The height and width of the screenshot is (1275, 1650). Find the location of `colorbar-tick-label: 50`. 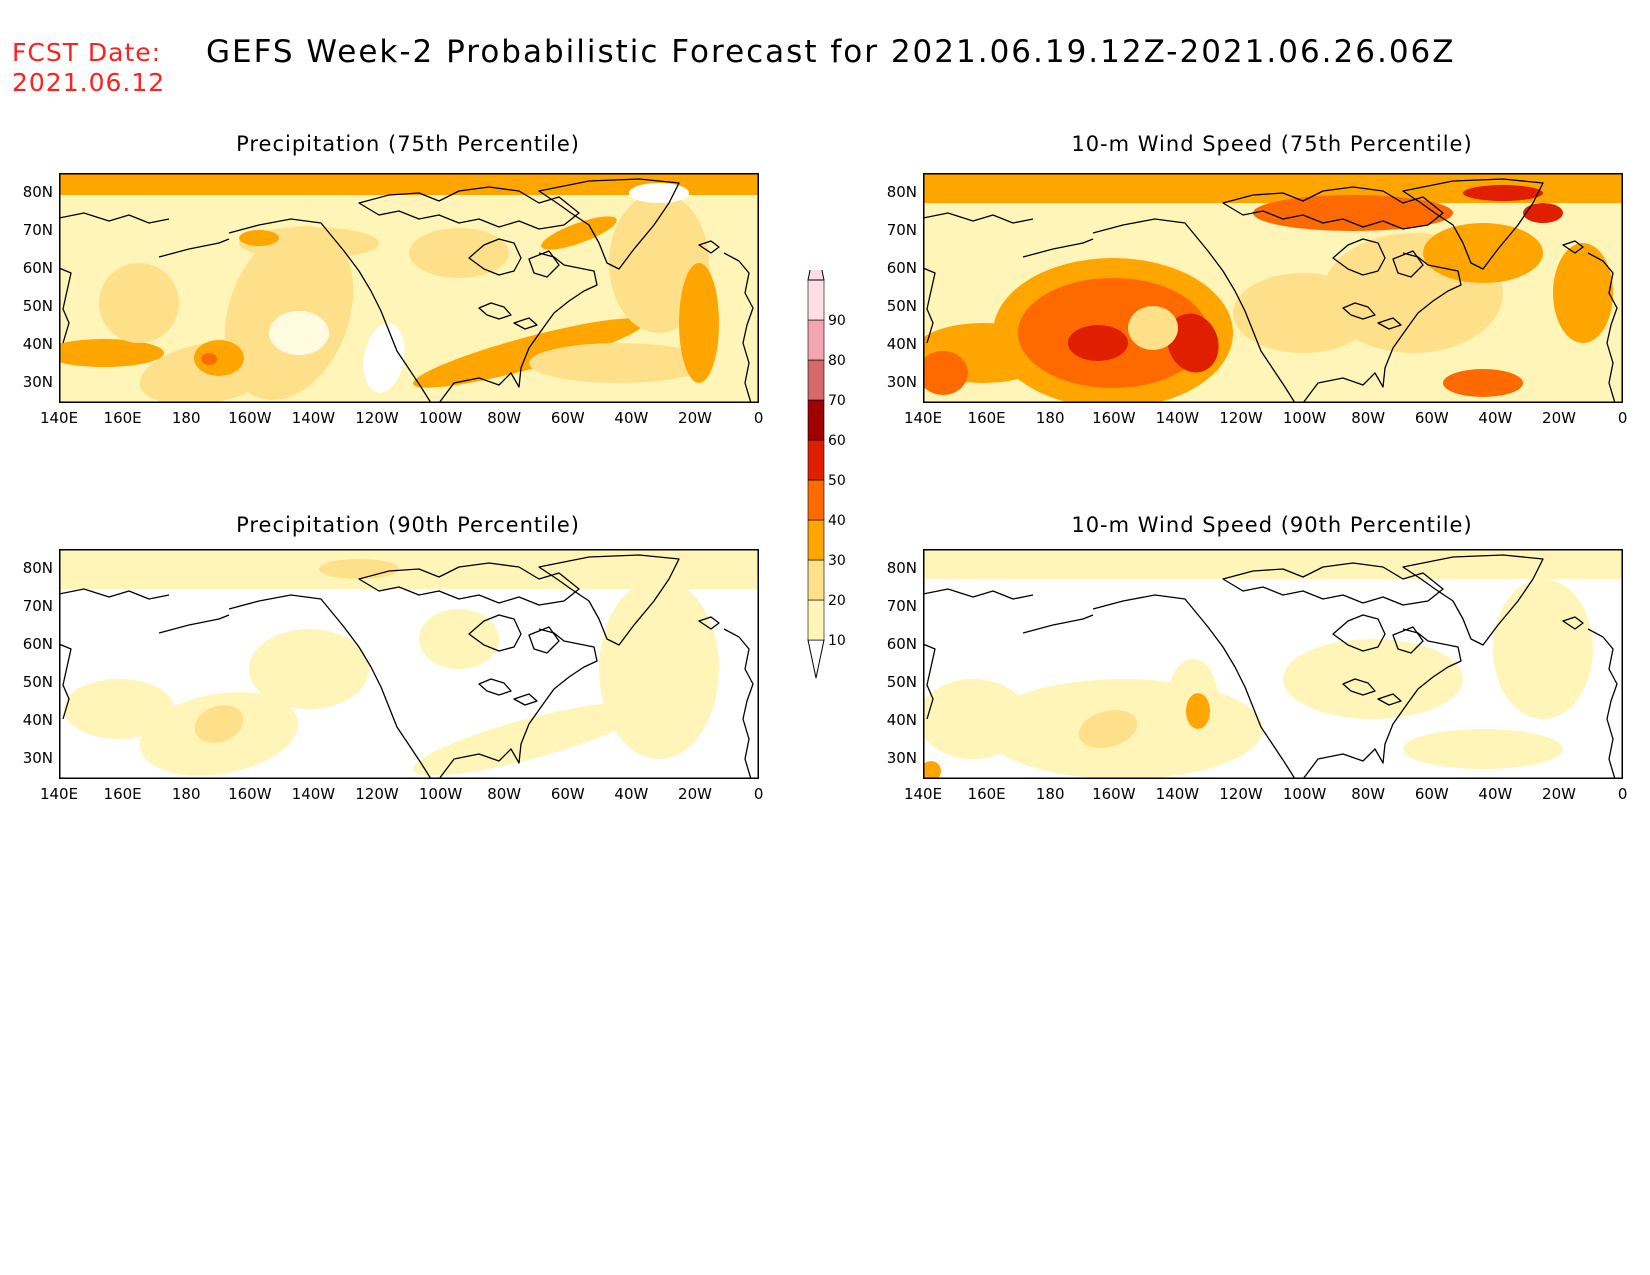

colorbar-tick-label: 50 is located at coordinates (837, 481).